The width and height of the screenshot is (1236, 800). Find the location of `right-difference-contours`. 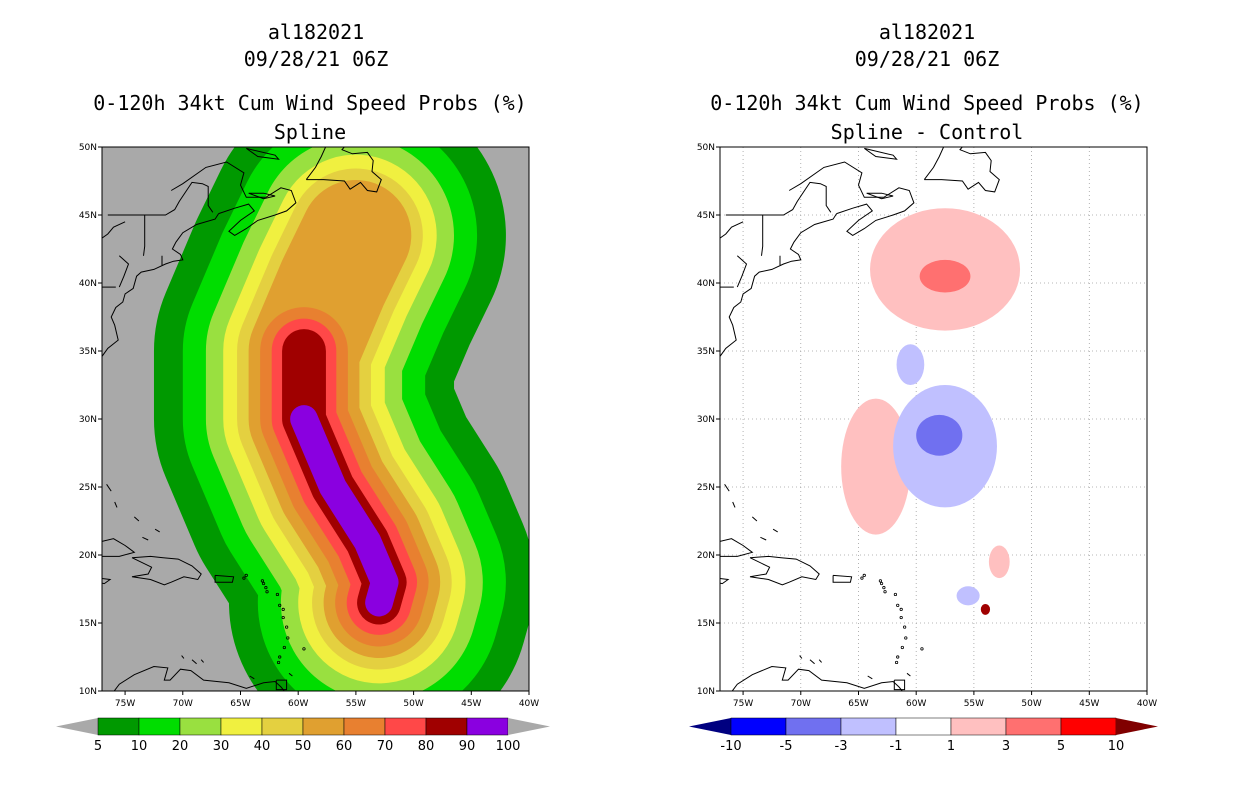

right-difference-contours is located at coordinates (931, 411).